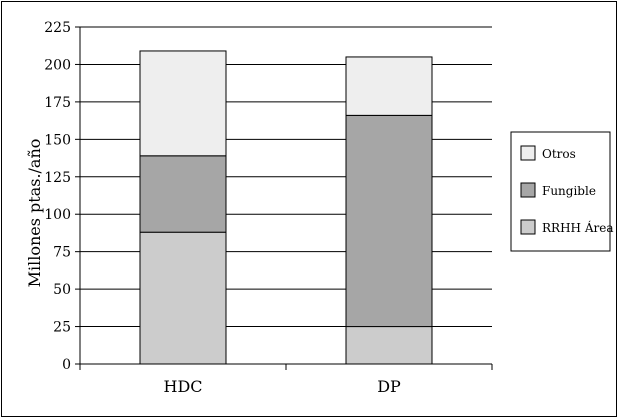  What do you see at coordinates (57, 65) in the screenshot?
I see `y-tick-label: 200` at bounding box center [57, 65].